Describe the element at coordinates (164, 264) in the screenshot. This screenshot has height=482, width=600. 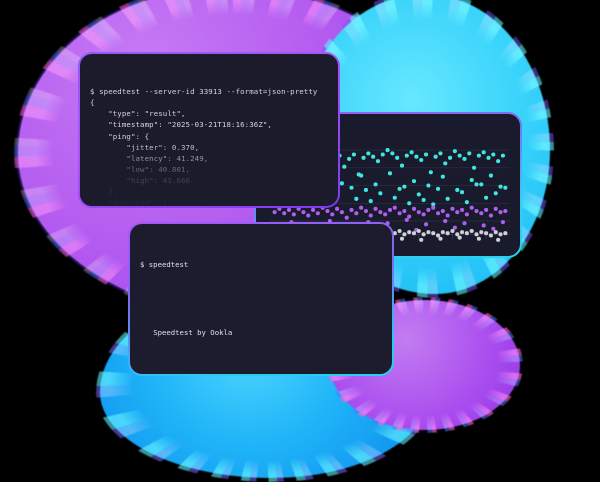
I see `result-prompt: $ speedtest` at that location.